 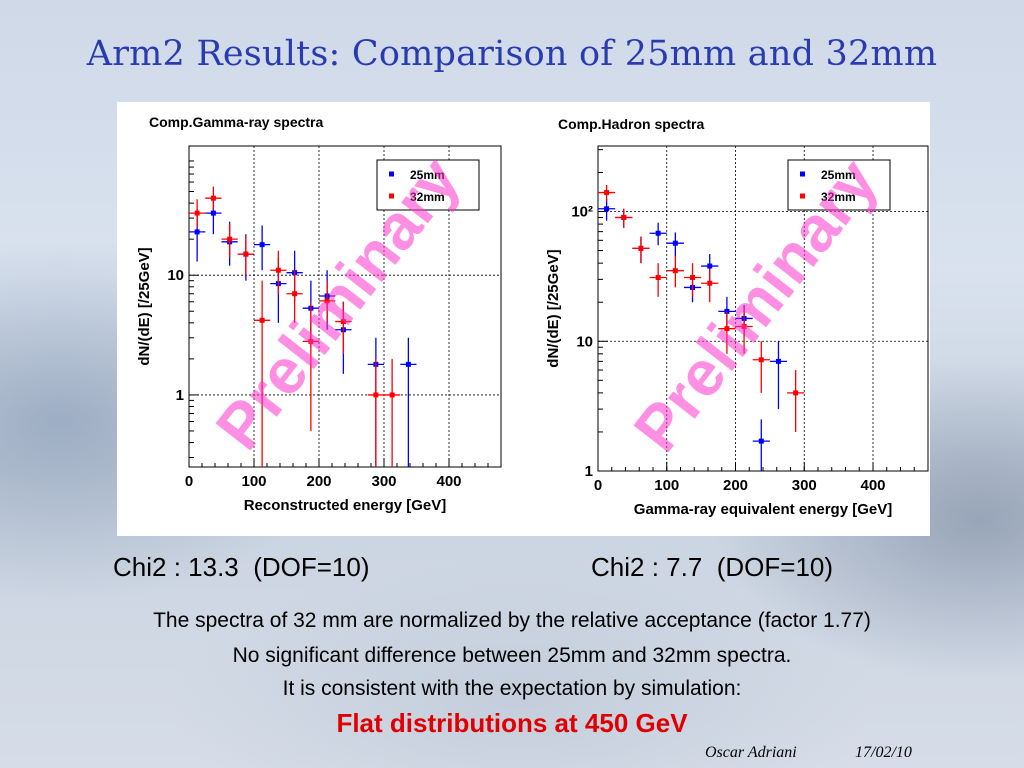 I want to click on footer-date: 17/02/10, so click(x=883, y=752).